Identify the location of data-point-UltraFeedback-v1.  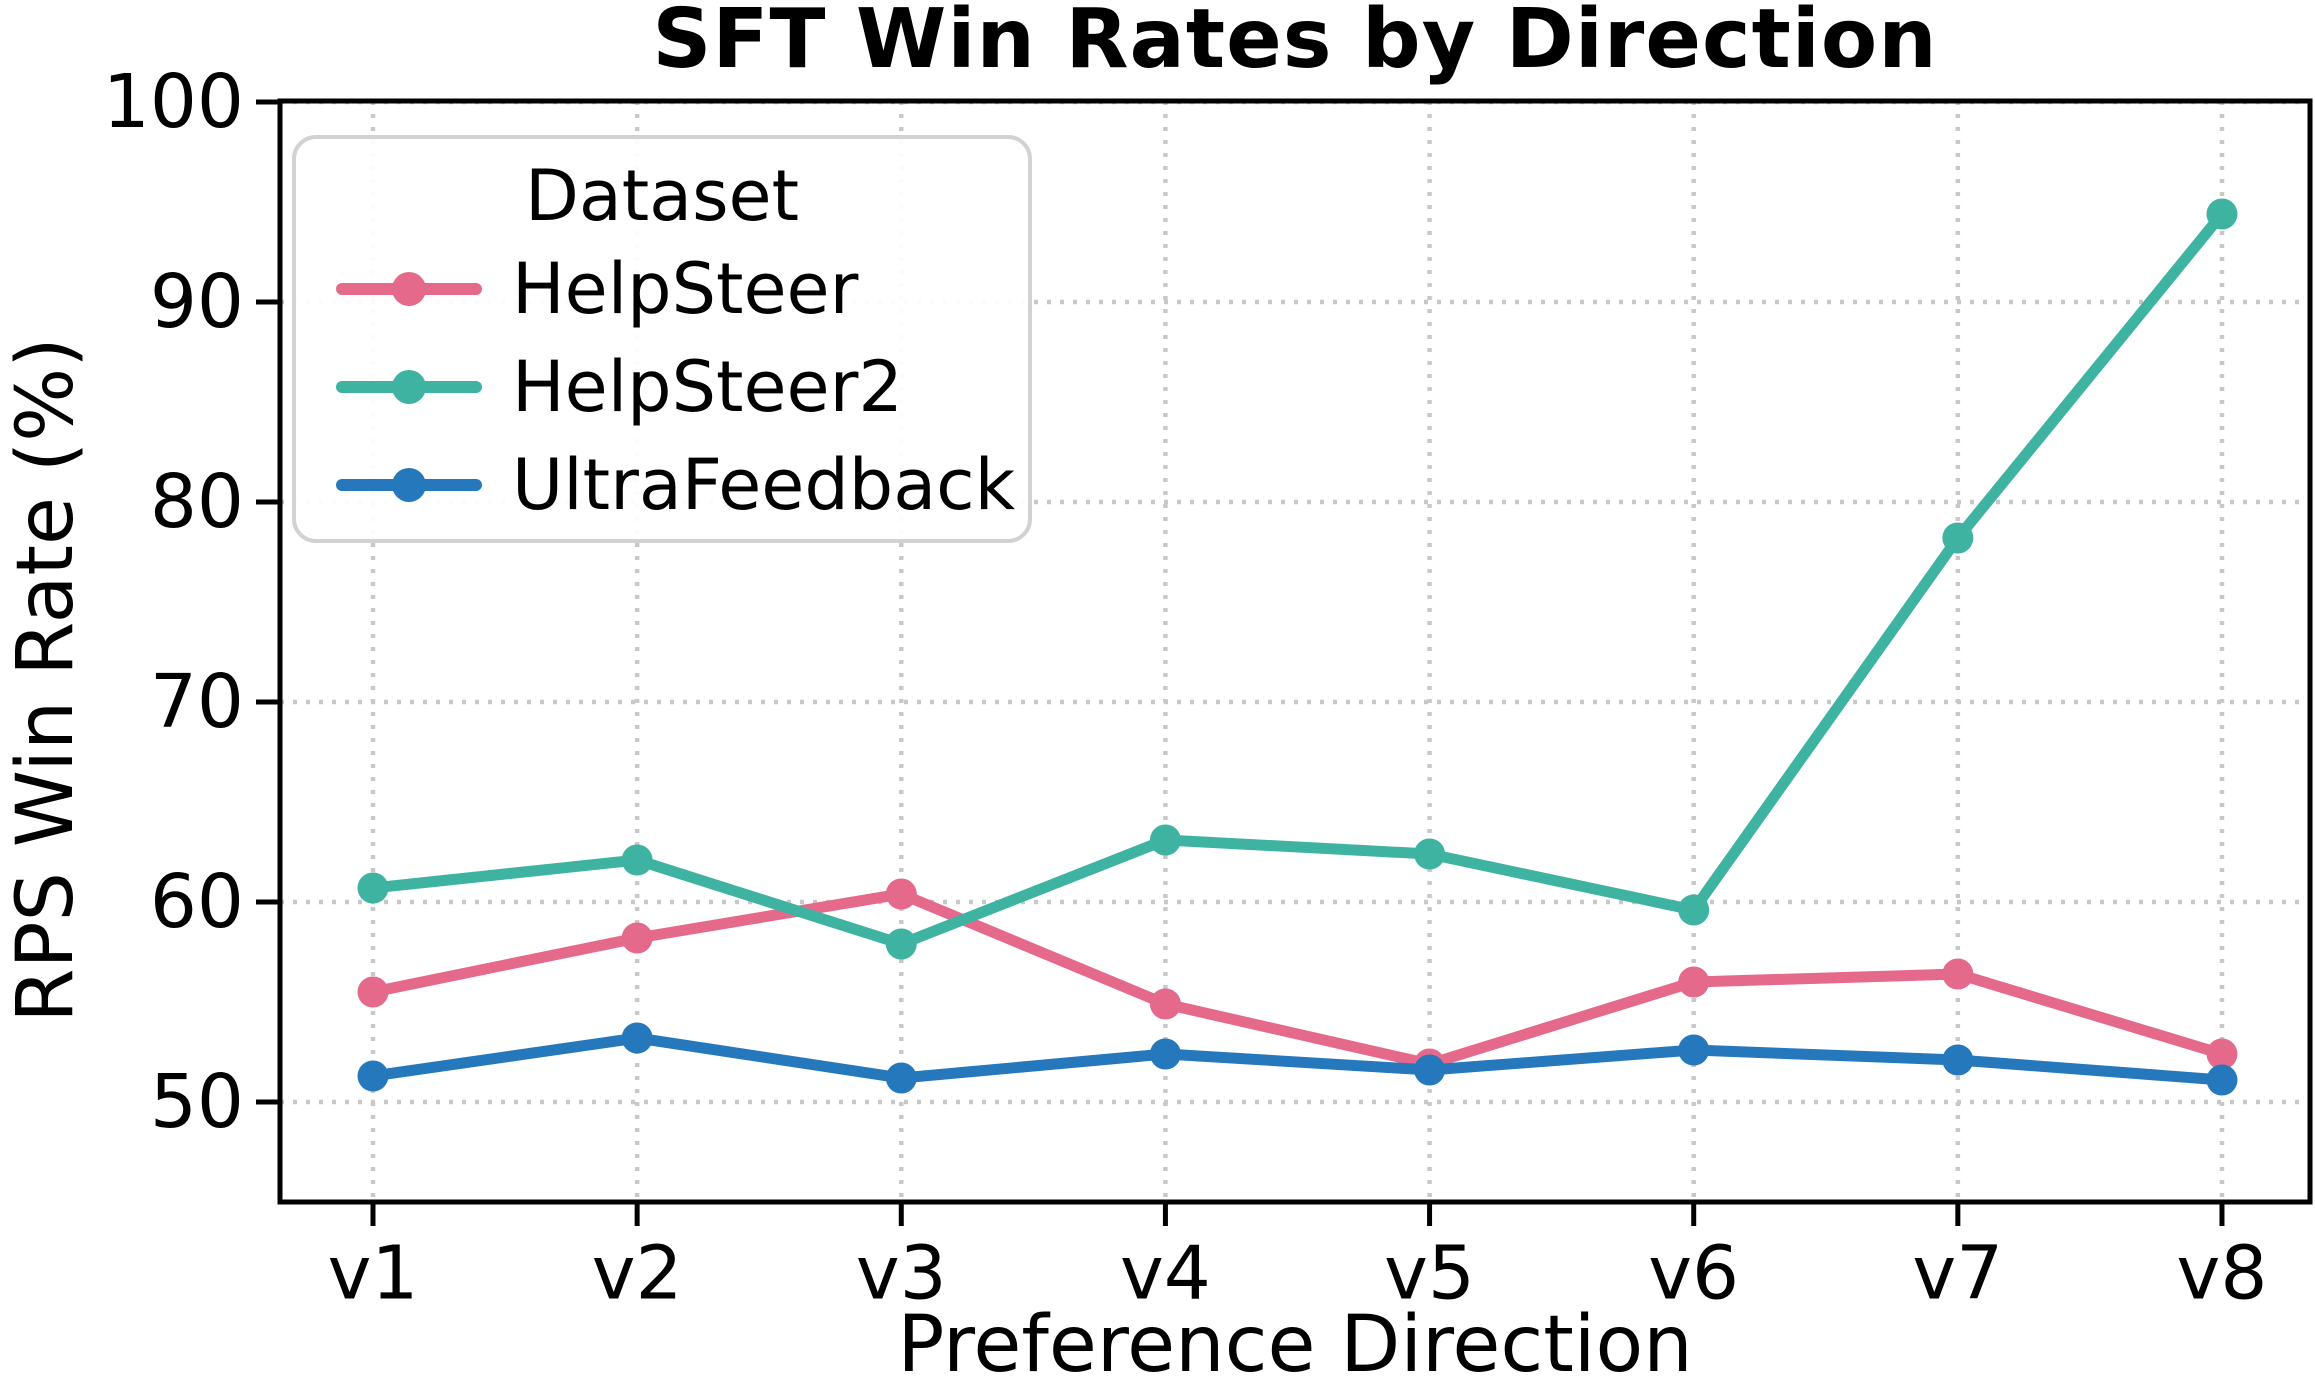
(373, 1076).